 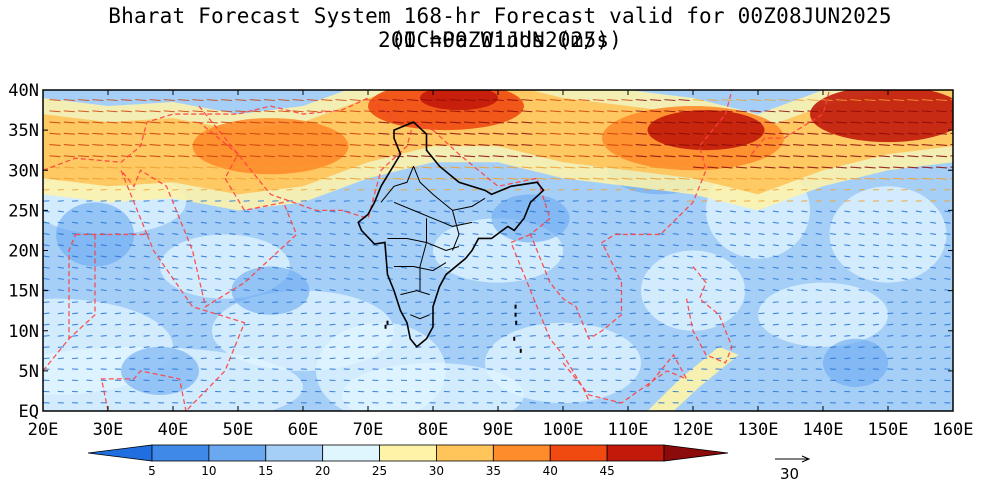 What do you see at coordinates (23, 131) in the screenshot?
I see `y-tick-label: 35N` at bounding box center [23, 131].